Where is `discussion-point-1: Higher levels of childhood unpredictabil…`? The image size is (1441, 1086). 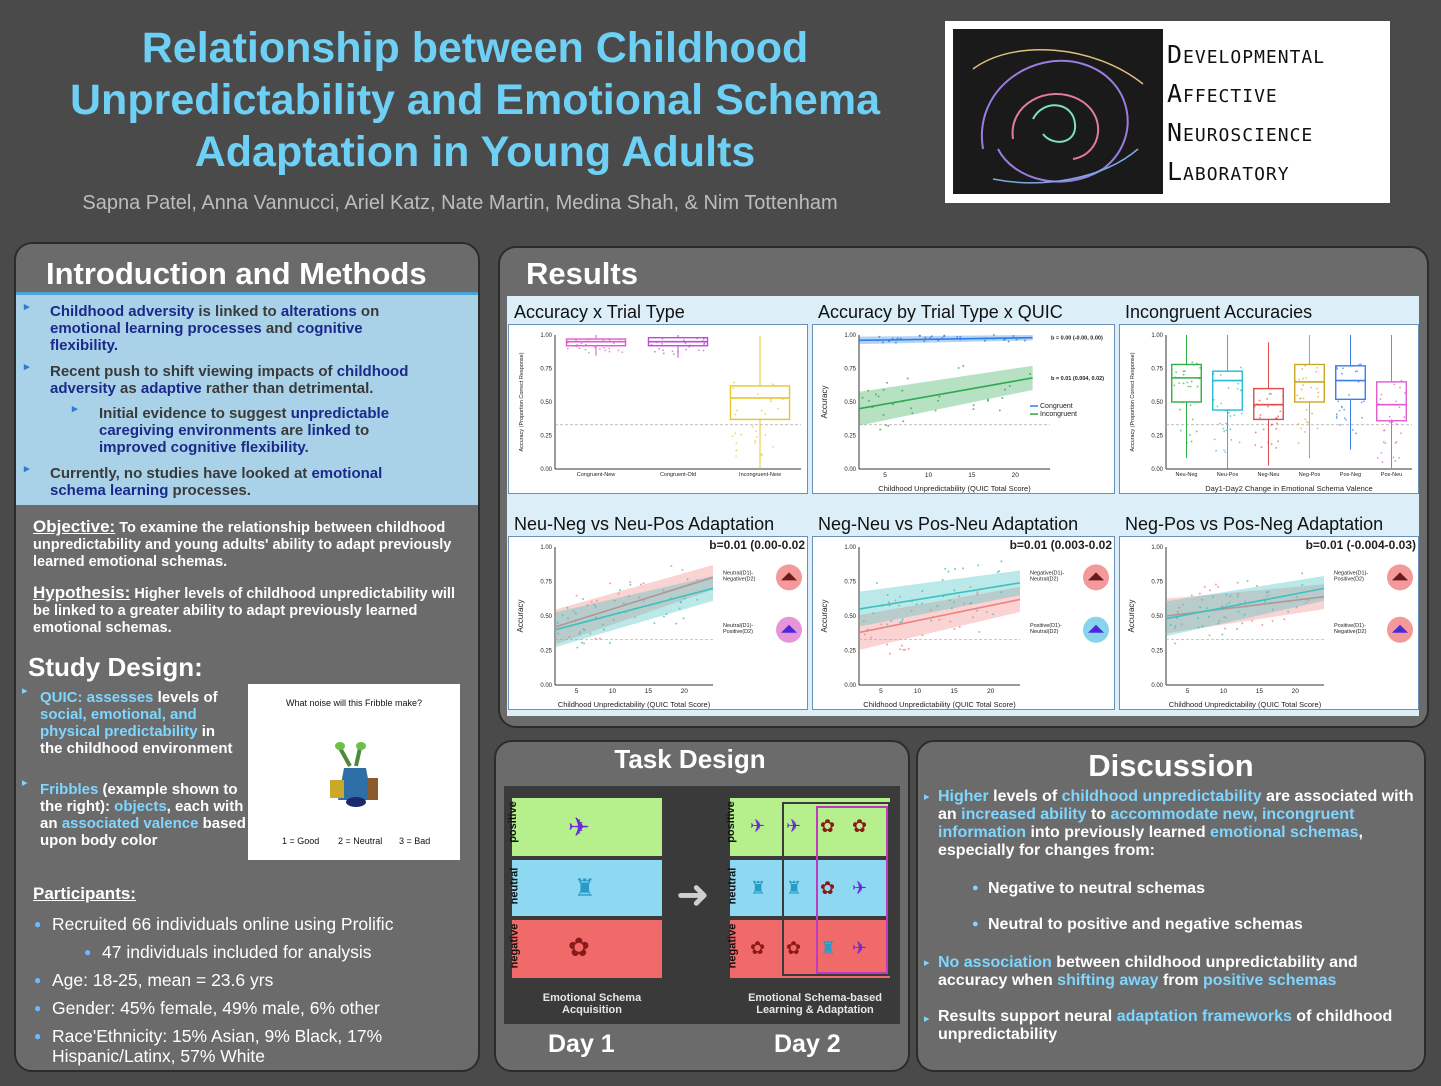 discussion-point-1: Higher levels of childhood unpredictabil… is located at coordinates (1176, 823).